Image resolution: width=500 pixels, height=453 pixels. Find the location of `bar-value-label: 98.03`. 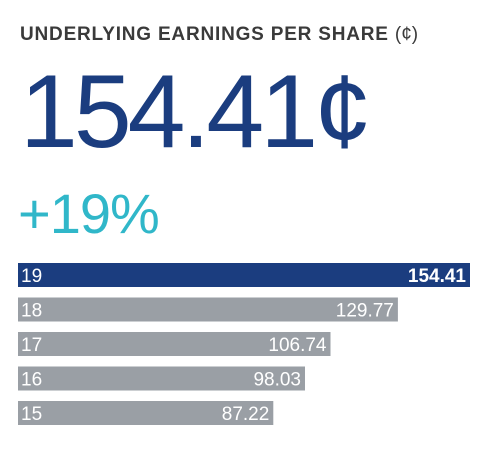

bar-value-label: 98.03 is located at coordinates (277, 380).